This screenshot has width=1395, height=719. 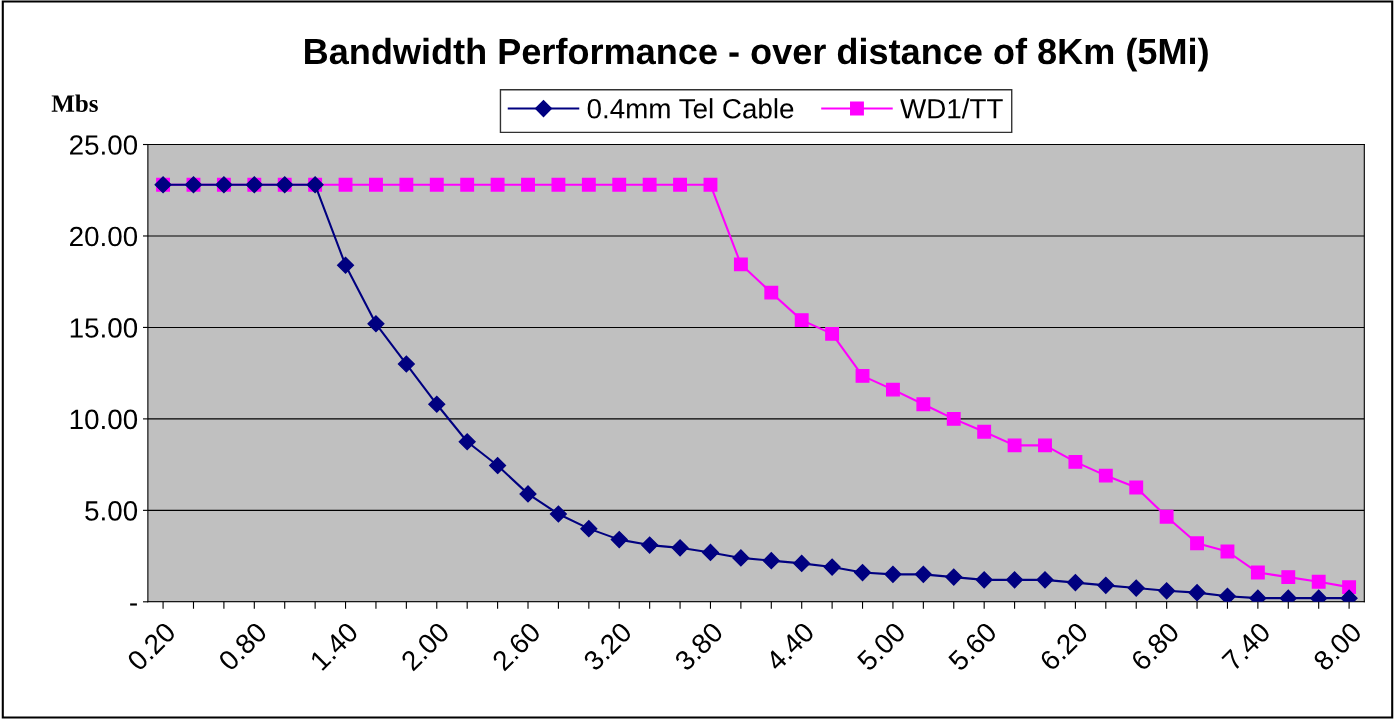 I want to click on y-tick-label: 15.00, so click(x=104, y=328).